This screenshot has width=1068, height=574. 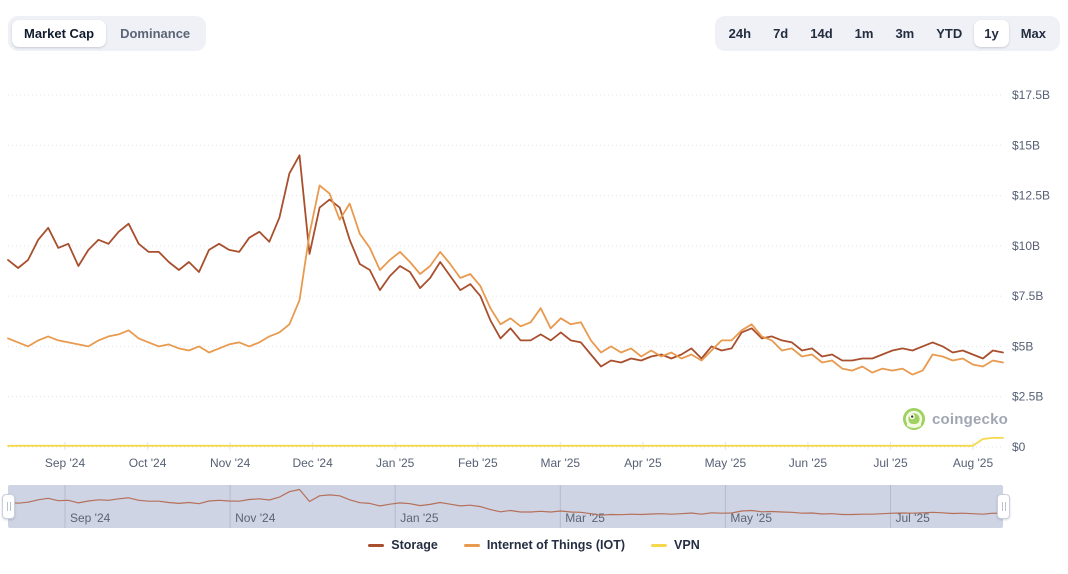 I want to click on tab-market-cap: Market Cap, so click(x=59, y=33).